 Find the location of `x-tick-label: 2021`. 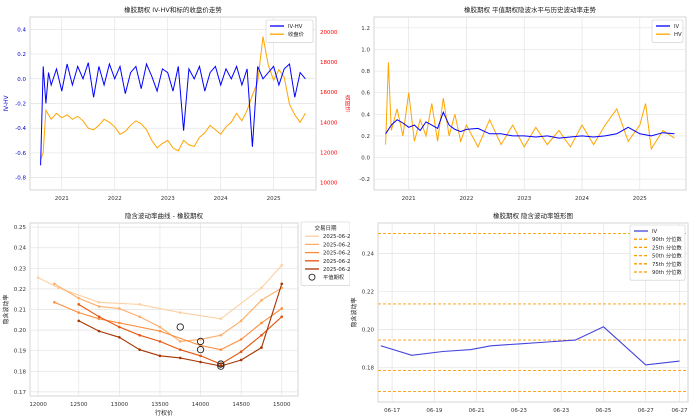

x-tick-label: 2021 is located at coordinates (409, 199).